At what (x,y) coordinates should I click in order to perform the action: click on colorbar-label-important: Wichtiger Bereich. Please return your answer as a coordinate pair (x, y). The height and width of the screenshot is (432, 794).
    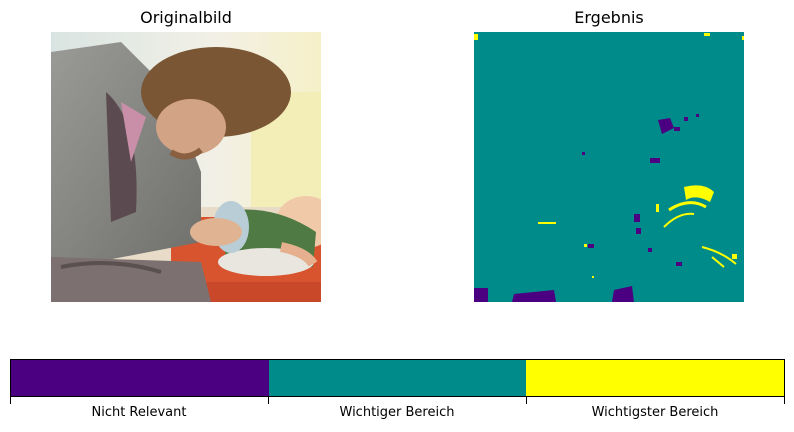
    Looking at the image, I should click on (397, 412).